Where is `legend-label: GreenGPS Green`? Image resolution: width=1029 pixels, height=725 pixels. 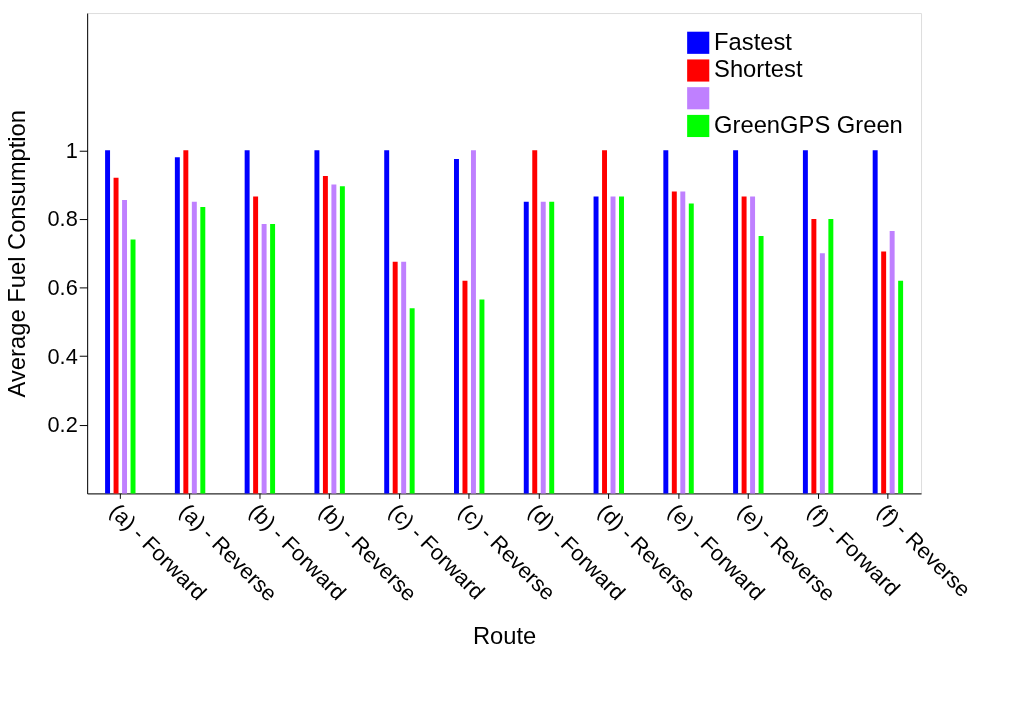
legend-label: GreenGPS Green is located at coordinates (808, 124).